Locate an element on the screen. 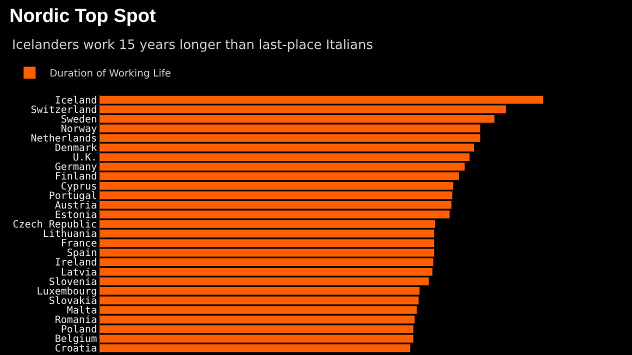 The image size is (632, 355). y-tick-label: Croatia is located at coordinates (75, 349).